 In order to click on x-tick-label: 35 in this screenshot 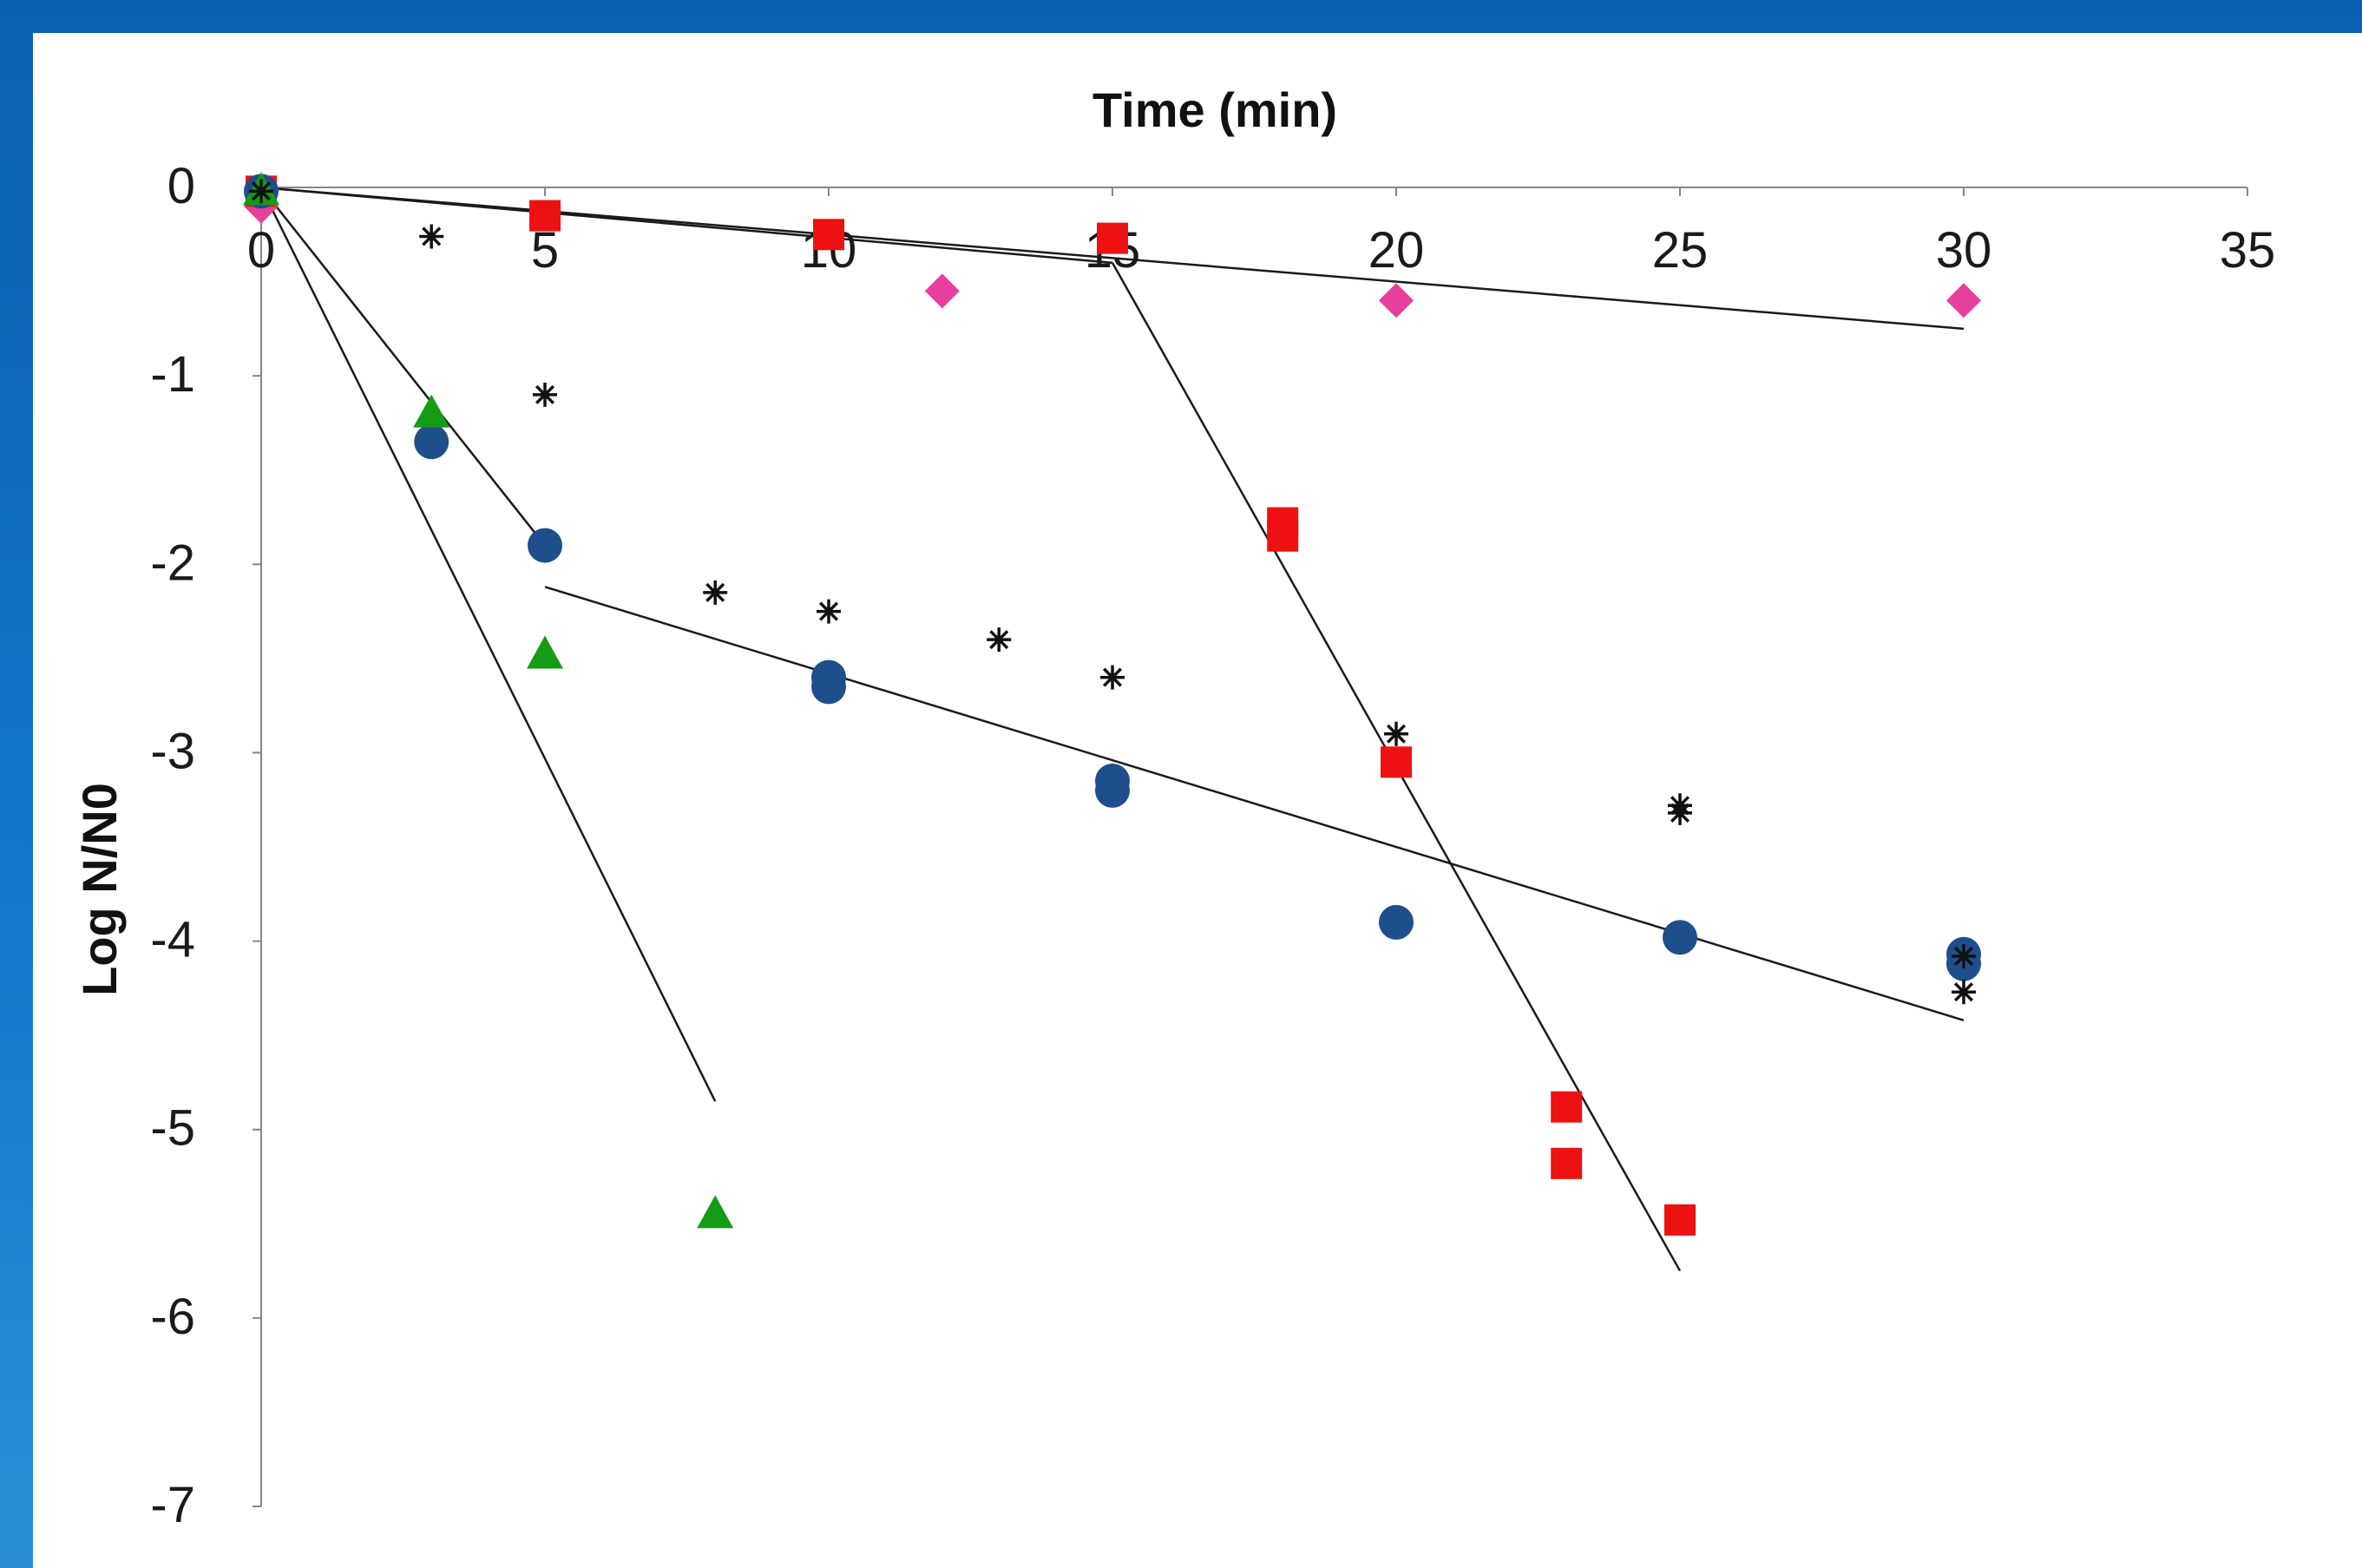, I will do `click(2248, 250)`.